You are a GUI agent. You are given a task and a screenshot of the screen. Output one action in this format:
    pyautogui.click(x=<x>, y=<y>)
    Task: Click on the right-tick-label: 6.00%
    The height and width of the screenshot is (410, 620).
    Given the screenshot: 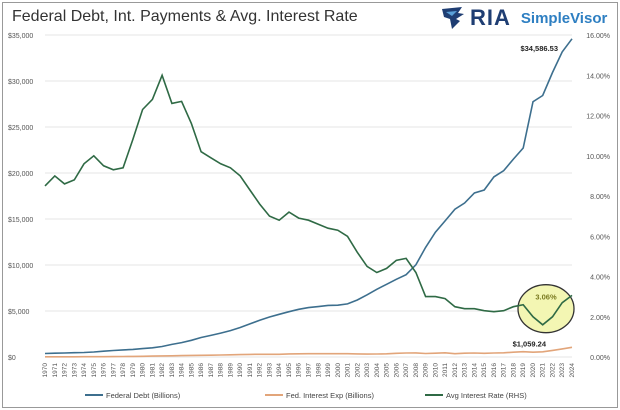 What is the action you would take?
    pyautogui.click(x=600, y=237)
    